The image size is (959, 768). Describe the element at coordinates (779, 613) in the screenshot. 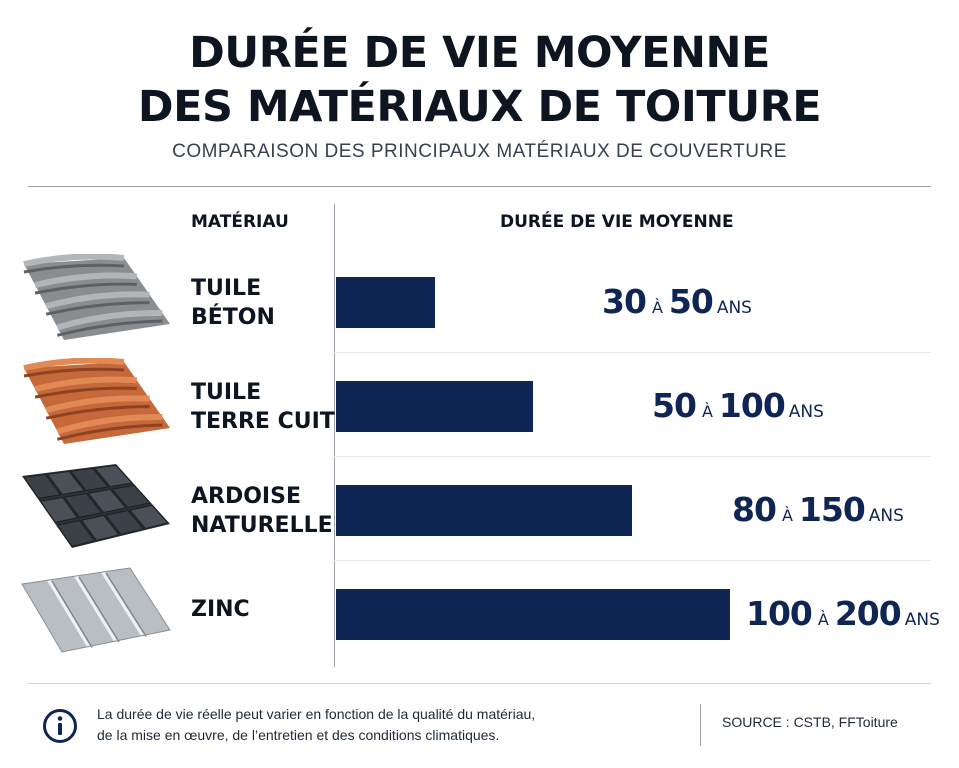

I see `range-min: 100` at that location.